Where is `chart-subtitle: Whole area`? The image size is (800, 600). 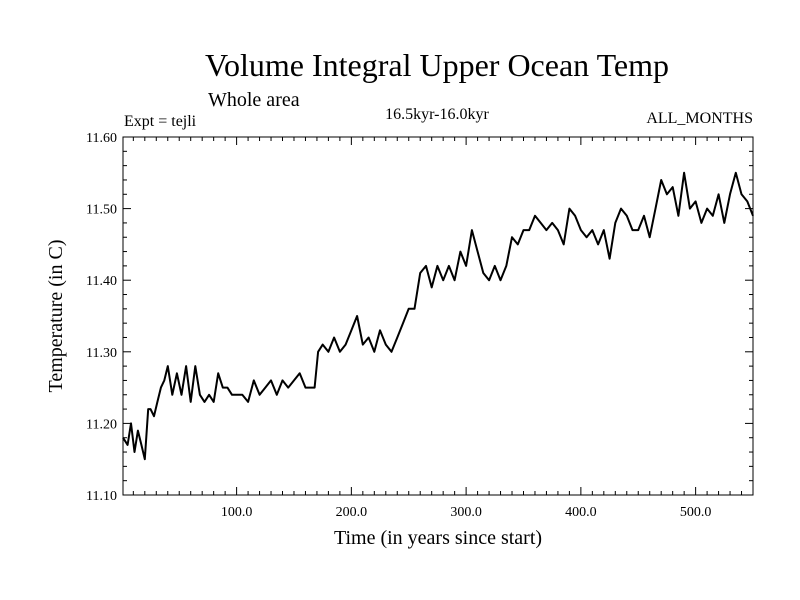
chart-subtitle: Whole area is located at coordinates (254, 100).